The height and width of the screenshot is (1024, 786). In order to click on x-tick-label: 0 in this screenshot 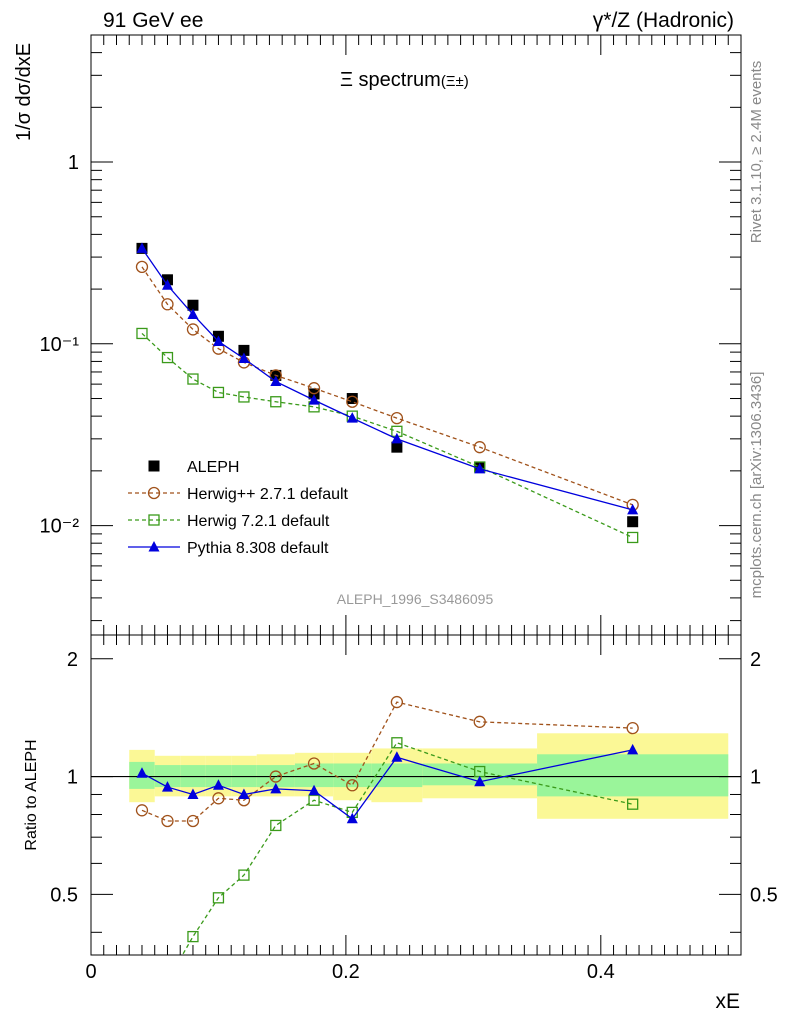, I will do `click(90, 972)`.